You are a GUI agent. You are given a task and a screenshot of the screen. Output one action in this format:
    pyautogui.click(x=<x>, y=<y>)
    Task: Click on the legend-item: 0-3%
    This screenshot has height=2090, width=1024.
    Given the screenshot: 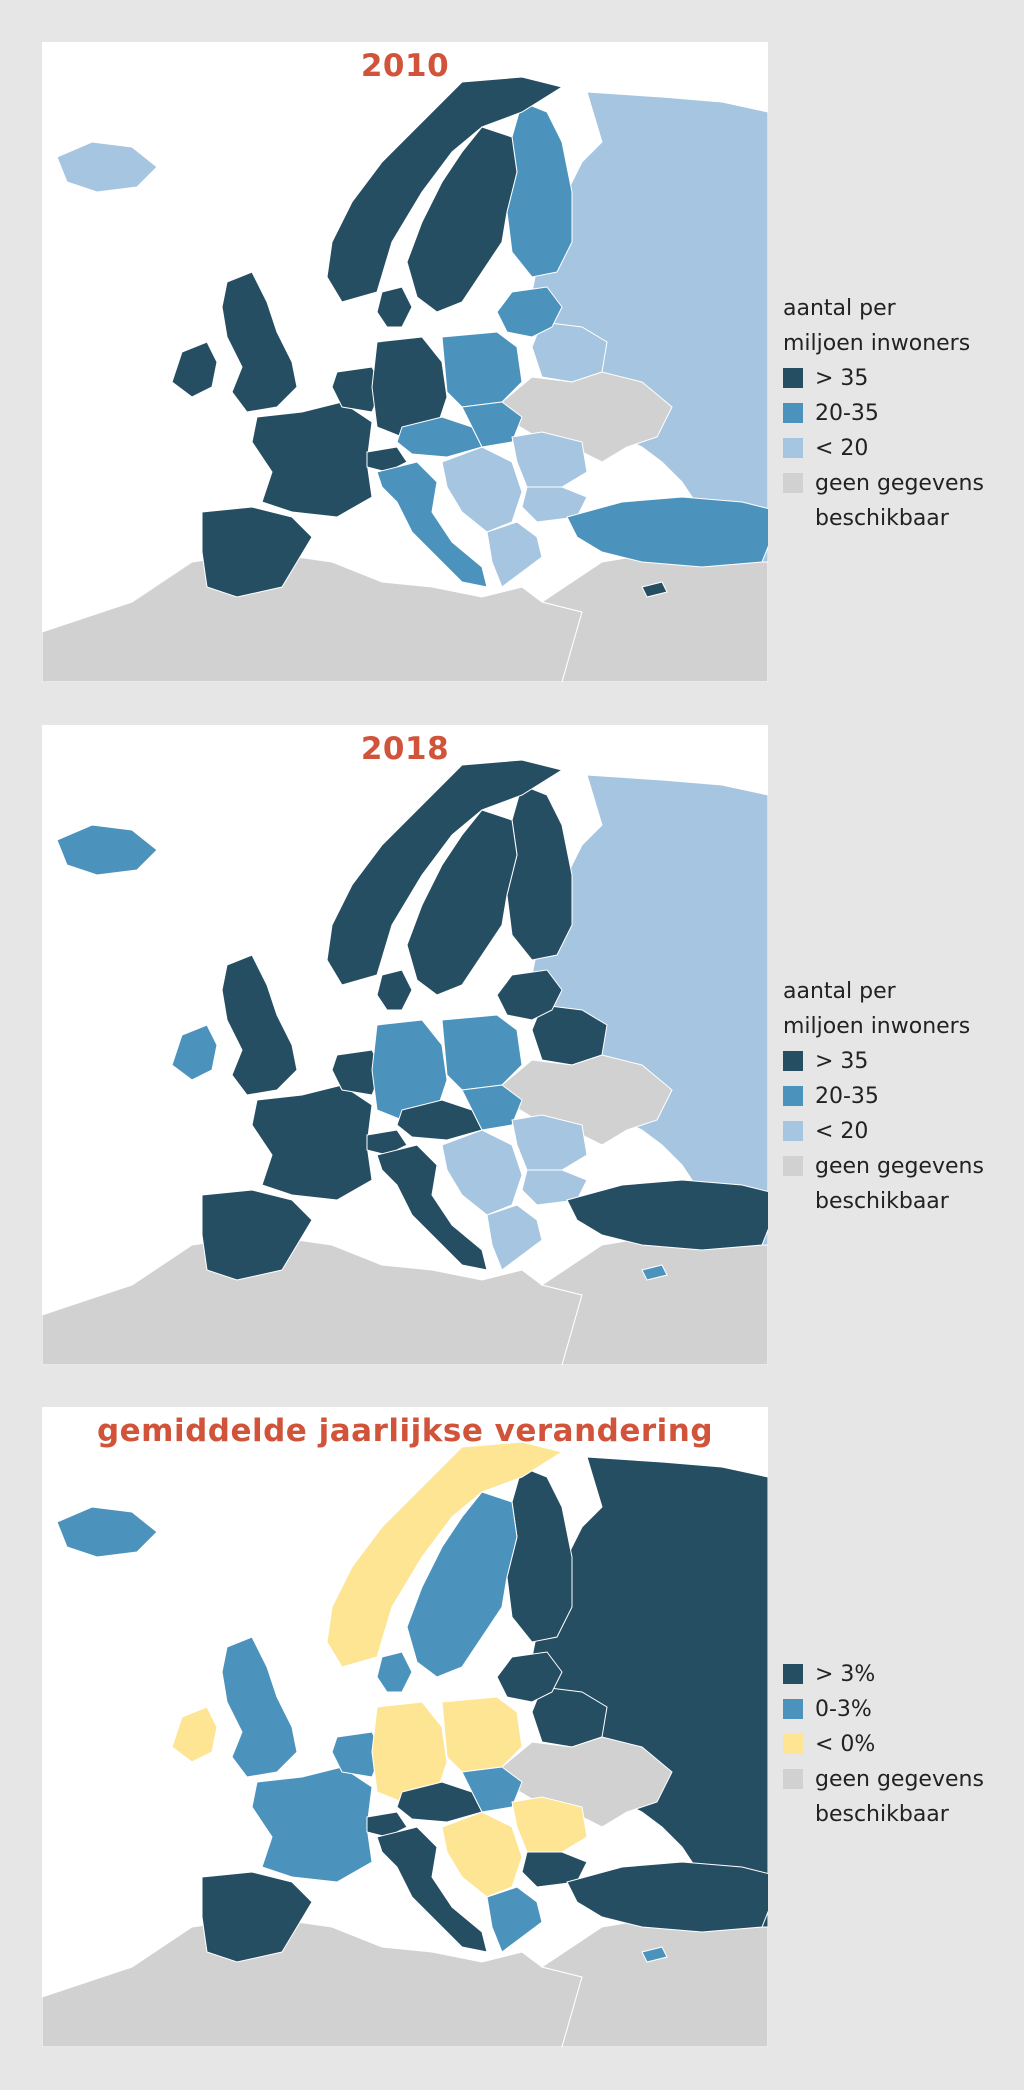 What is the action you would take?
    pyautogui.click(x=900, y=1709)
    